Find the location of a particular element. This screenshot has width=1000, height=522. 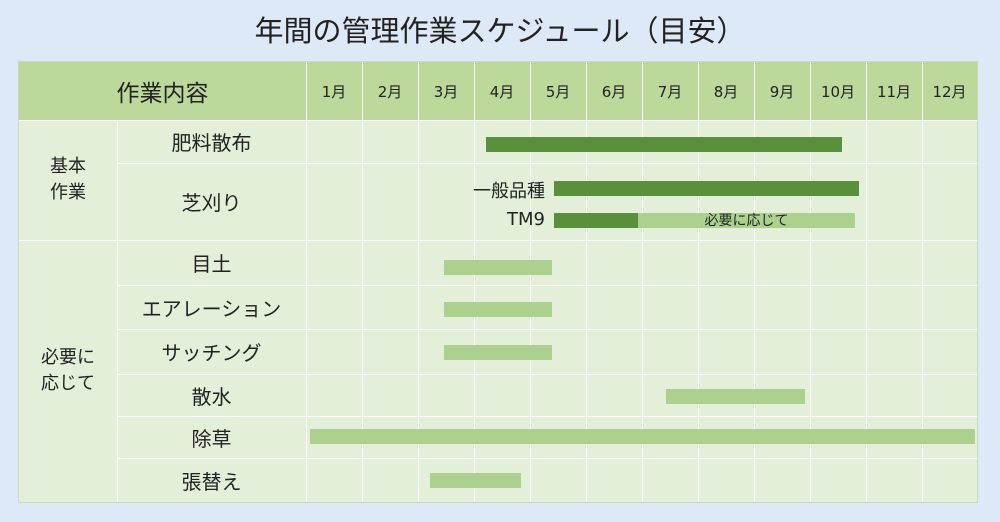

task-aeration: エアレーション is located at coordinates (211, 308).